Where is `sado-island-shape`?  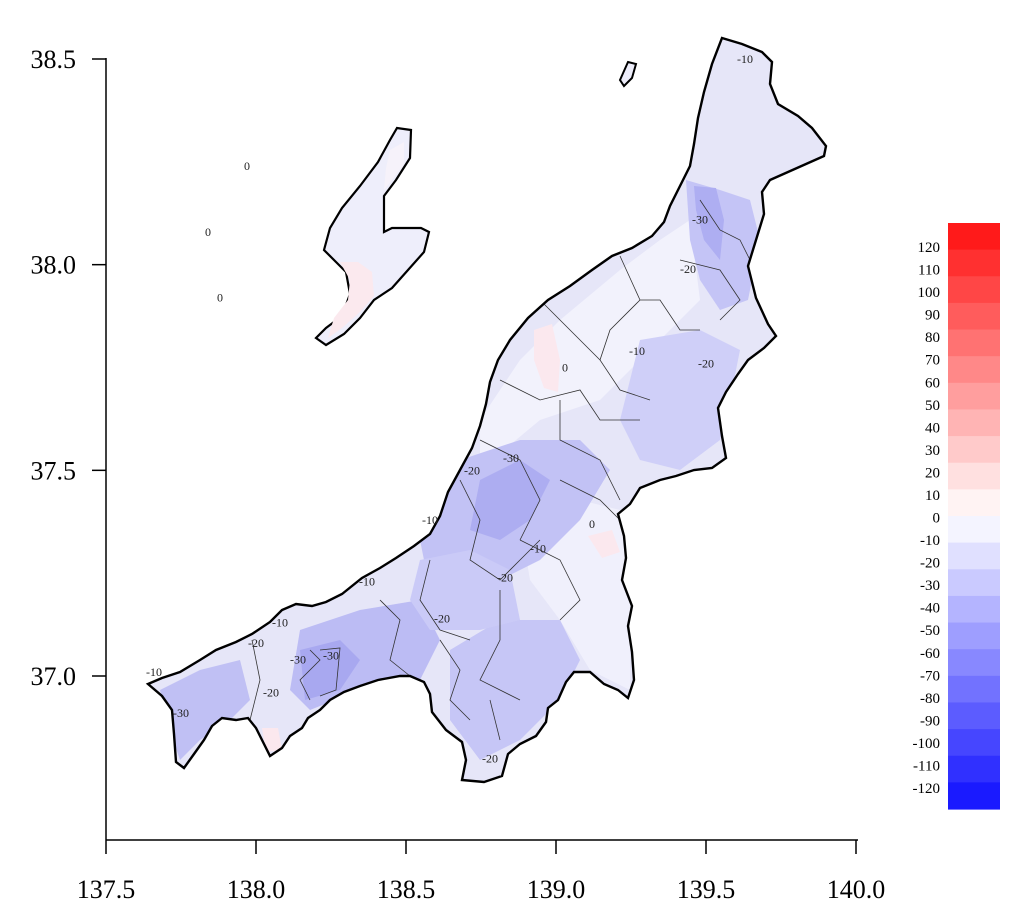
sado-island-shape is located at coordinates (372, 236).